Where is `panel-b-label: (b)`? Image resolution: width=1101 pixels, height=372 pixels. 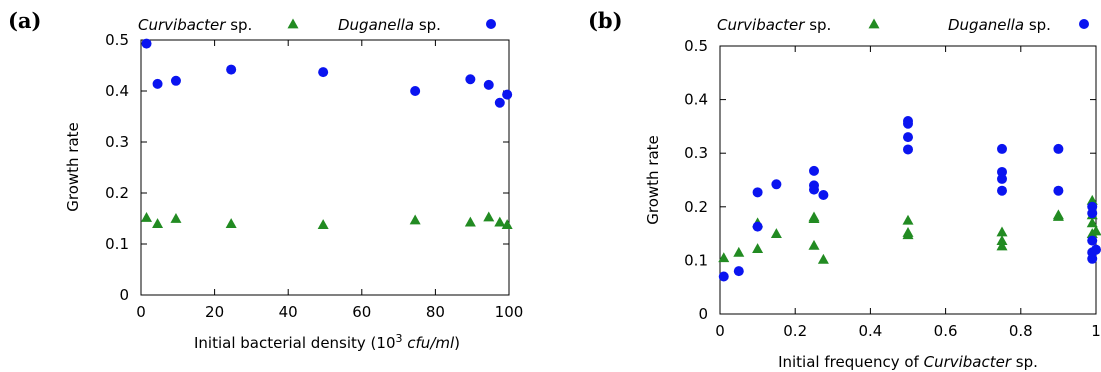 panel-b-label: (b) is located at coordinates (605, 20).